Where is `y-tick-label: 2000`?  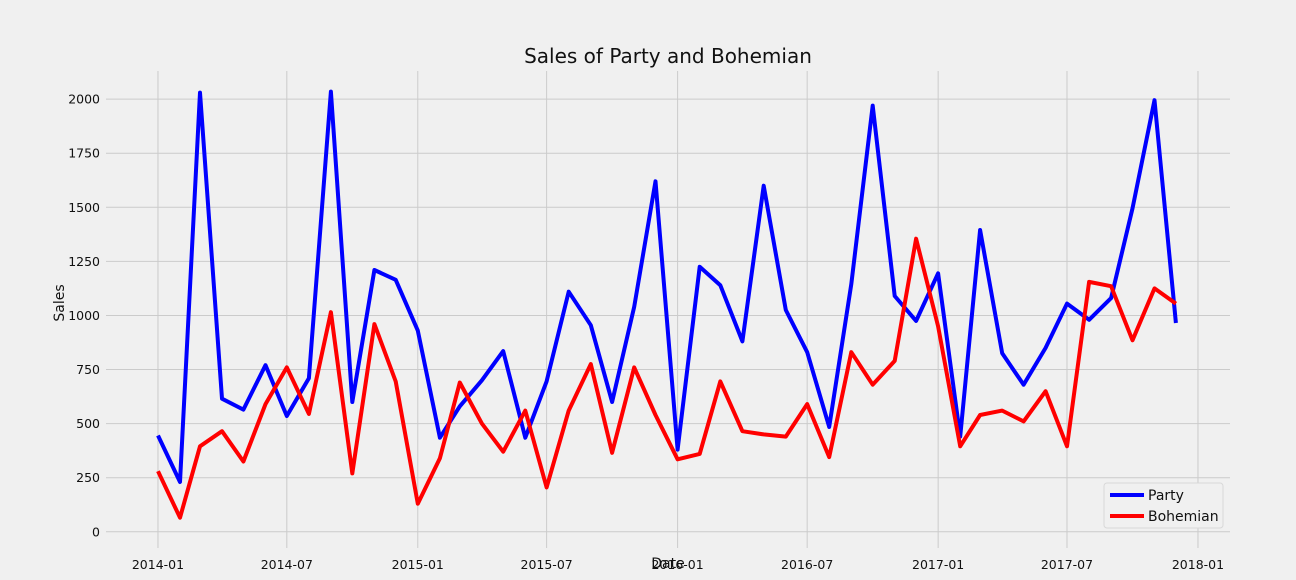
y-tick-label: 2000 is located at coordinates (84, 99).